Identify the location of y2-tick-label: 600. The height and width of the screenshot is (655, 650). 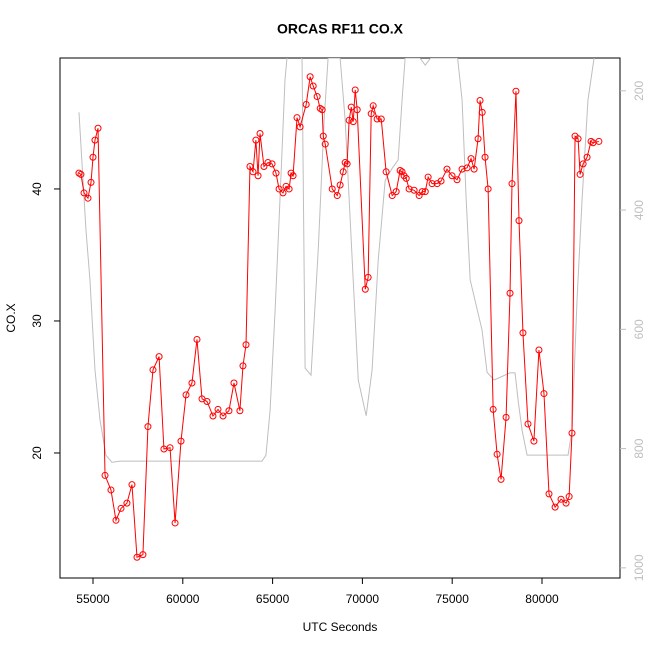
(639, 329).